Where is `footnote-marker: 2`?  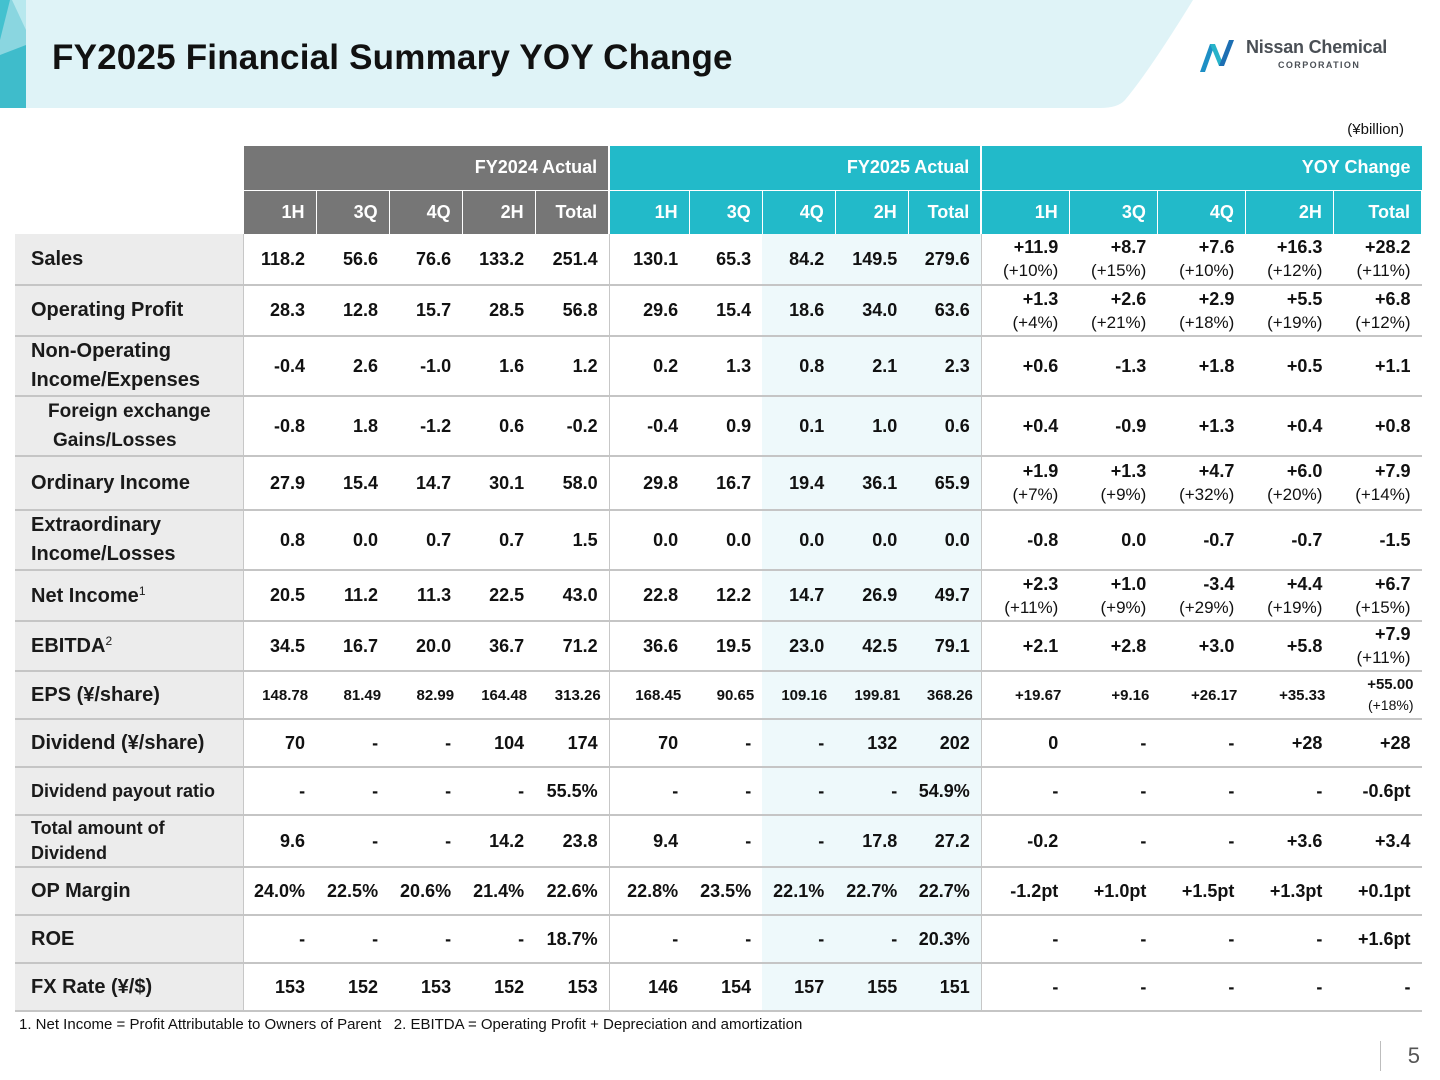 footnote-marker: 2 is located at coordinates (109, 641).